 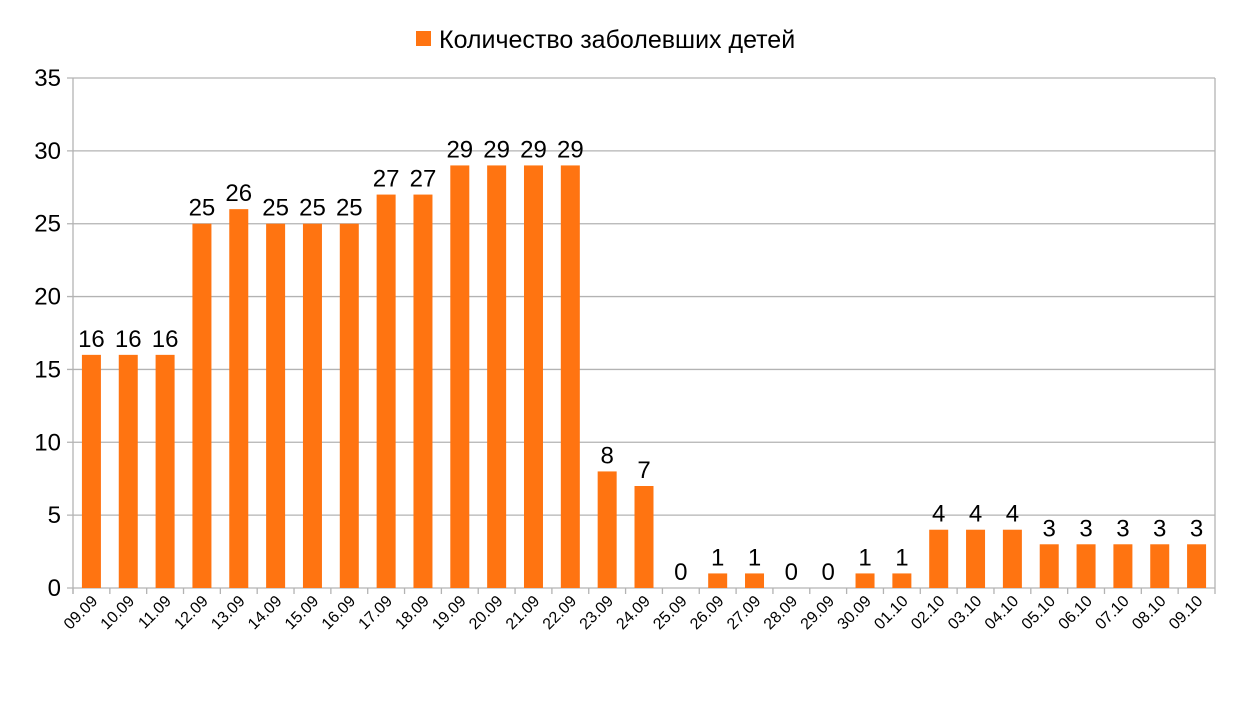 What do you see at coordinates (265, 613) in the screenshot?
I see `x-tick-label: 14.09` at bounding box center [265, 613].